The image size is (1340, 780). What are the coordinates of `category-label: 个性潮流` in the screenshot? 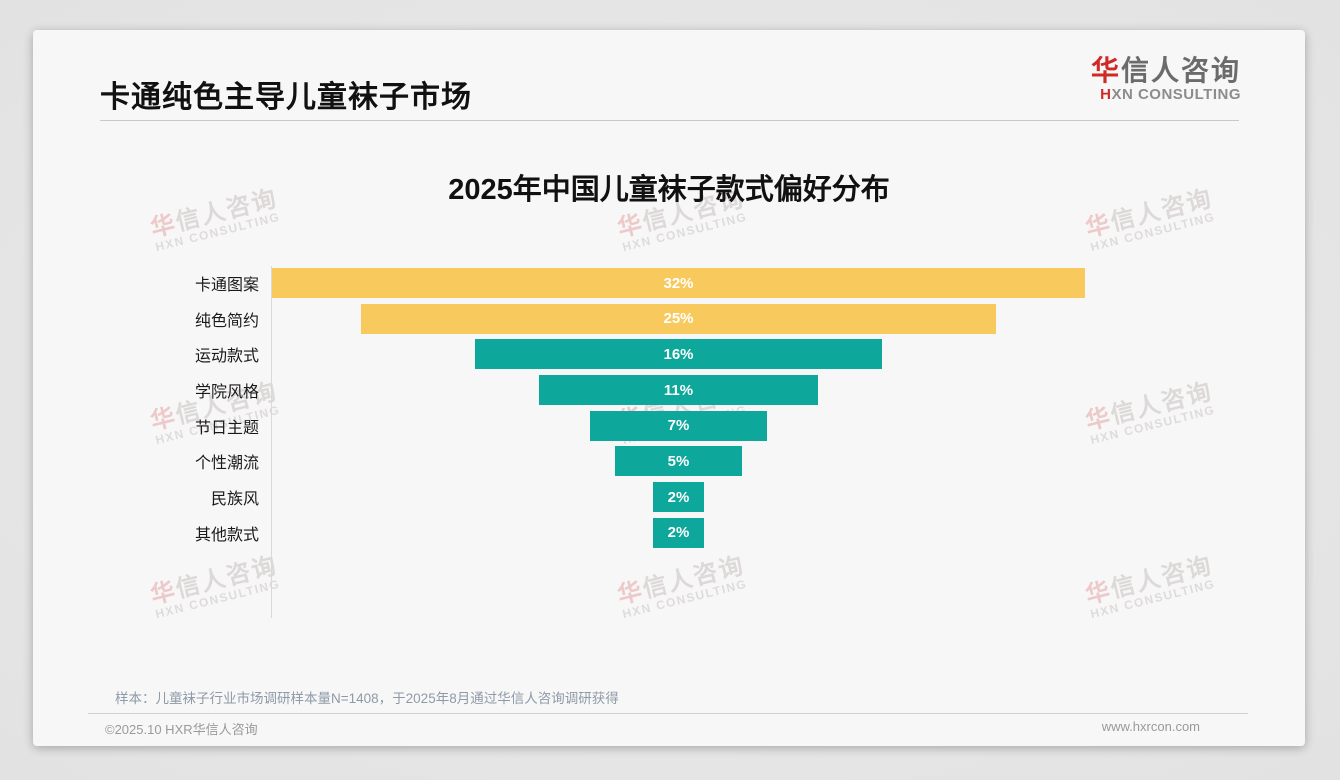 It's located at (226, 464).